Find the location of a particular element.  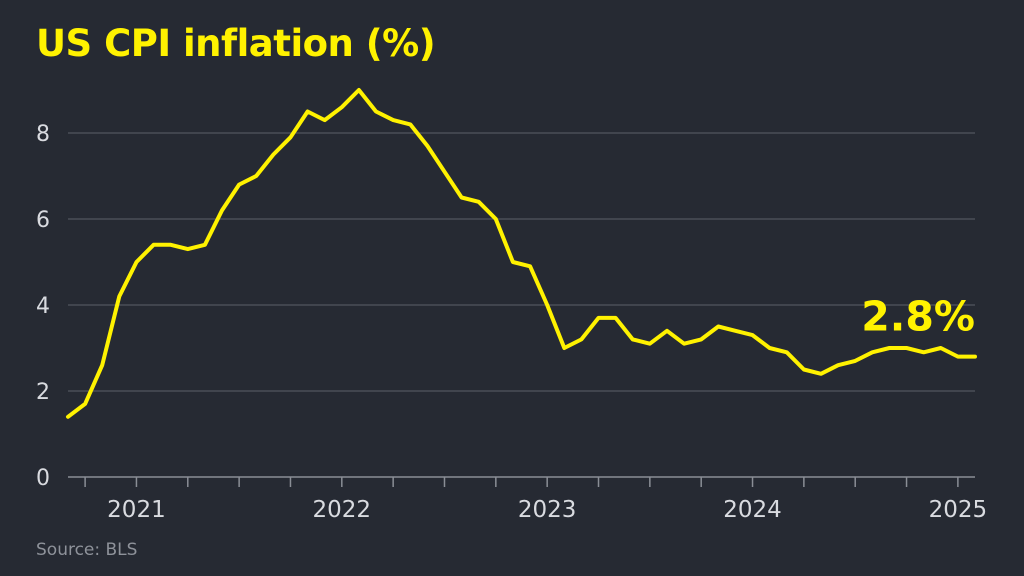

x-tick-label: 2022 is located at coordinates (342, 510).